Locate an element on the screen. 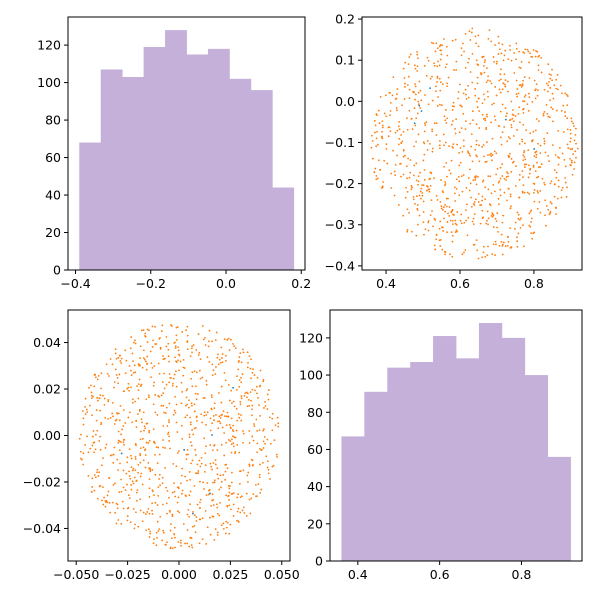 The height and width of the screenshot is (600, 600). y-tick-label: −0.4 is located at coordinates (340, 265).